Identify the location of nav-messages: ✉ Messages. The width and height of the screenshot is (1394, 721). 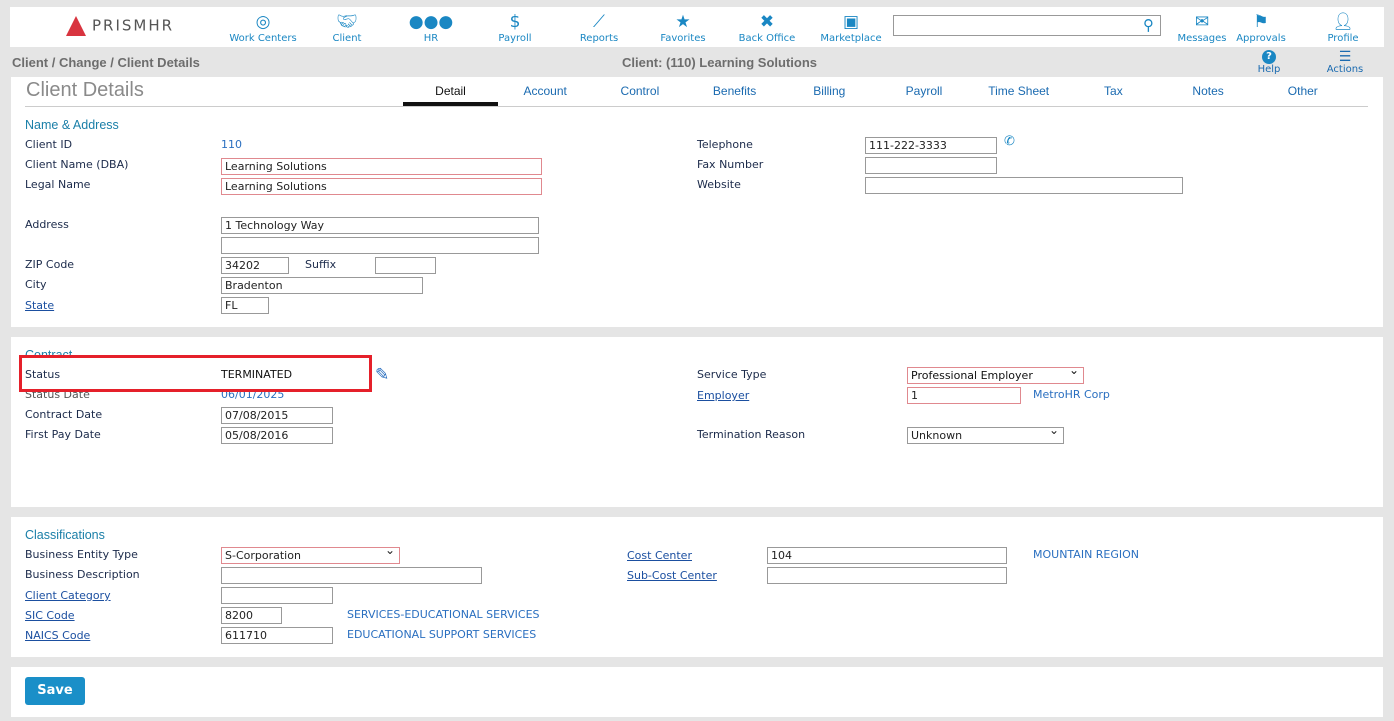
(1202, 27).